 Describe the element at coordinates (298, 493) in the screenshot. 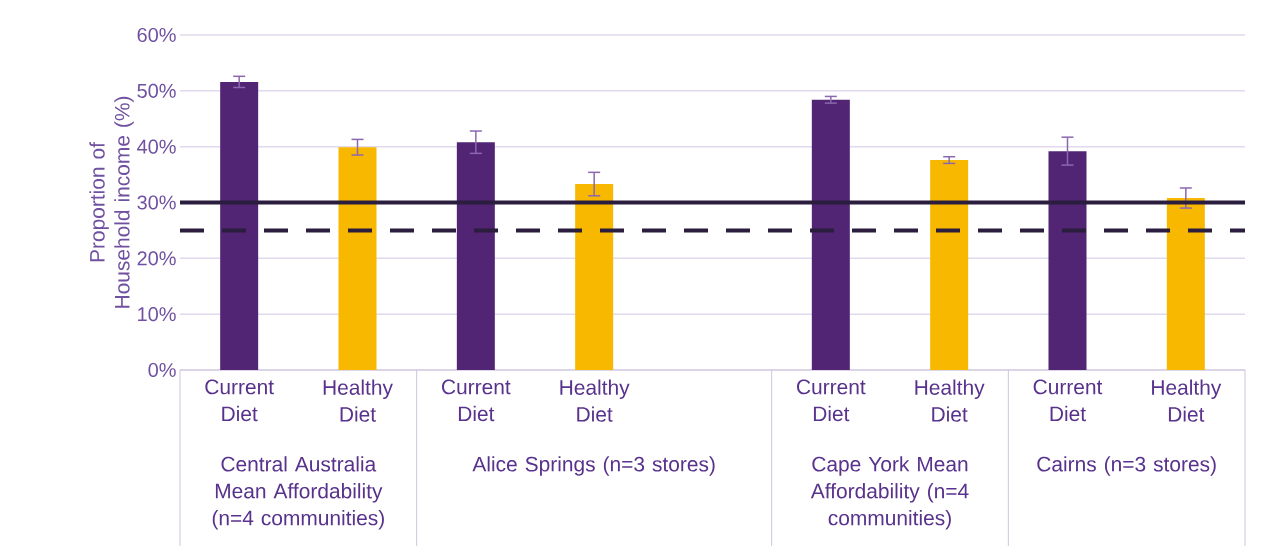

I see `text: Central Australia Mean Affordability (n=4 communities)` at that location.